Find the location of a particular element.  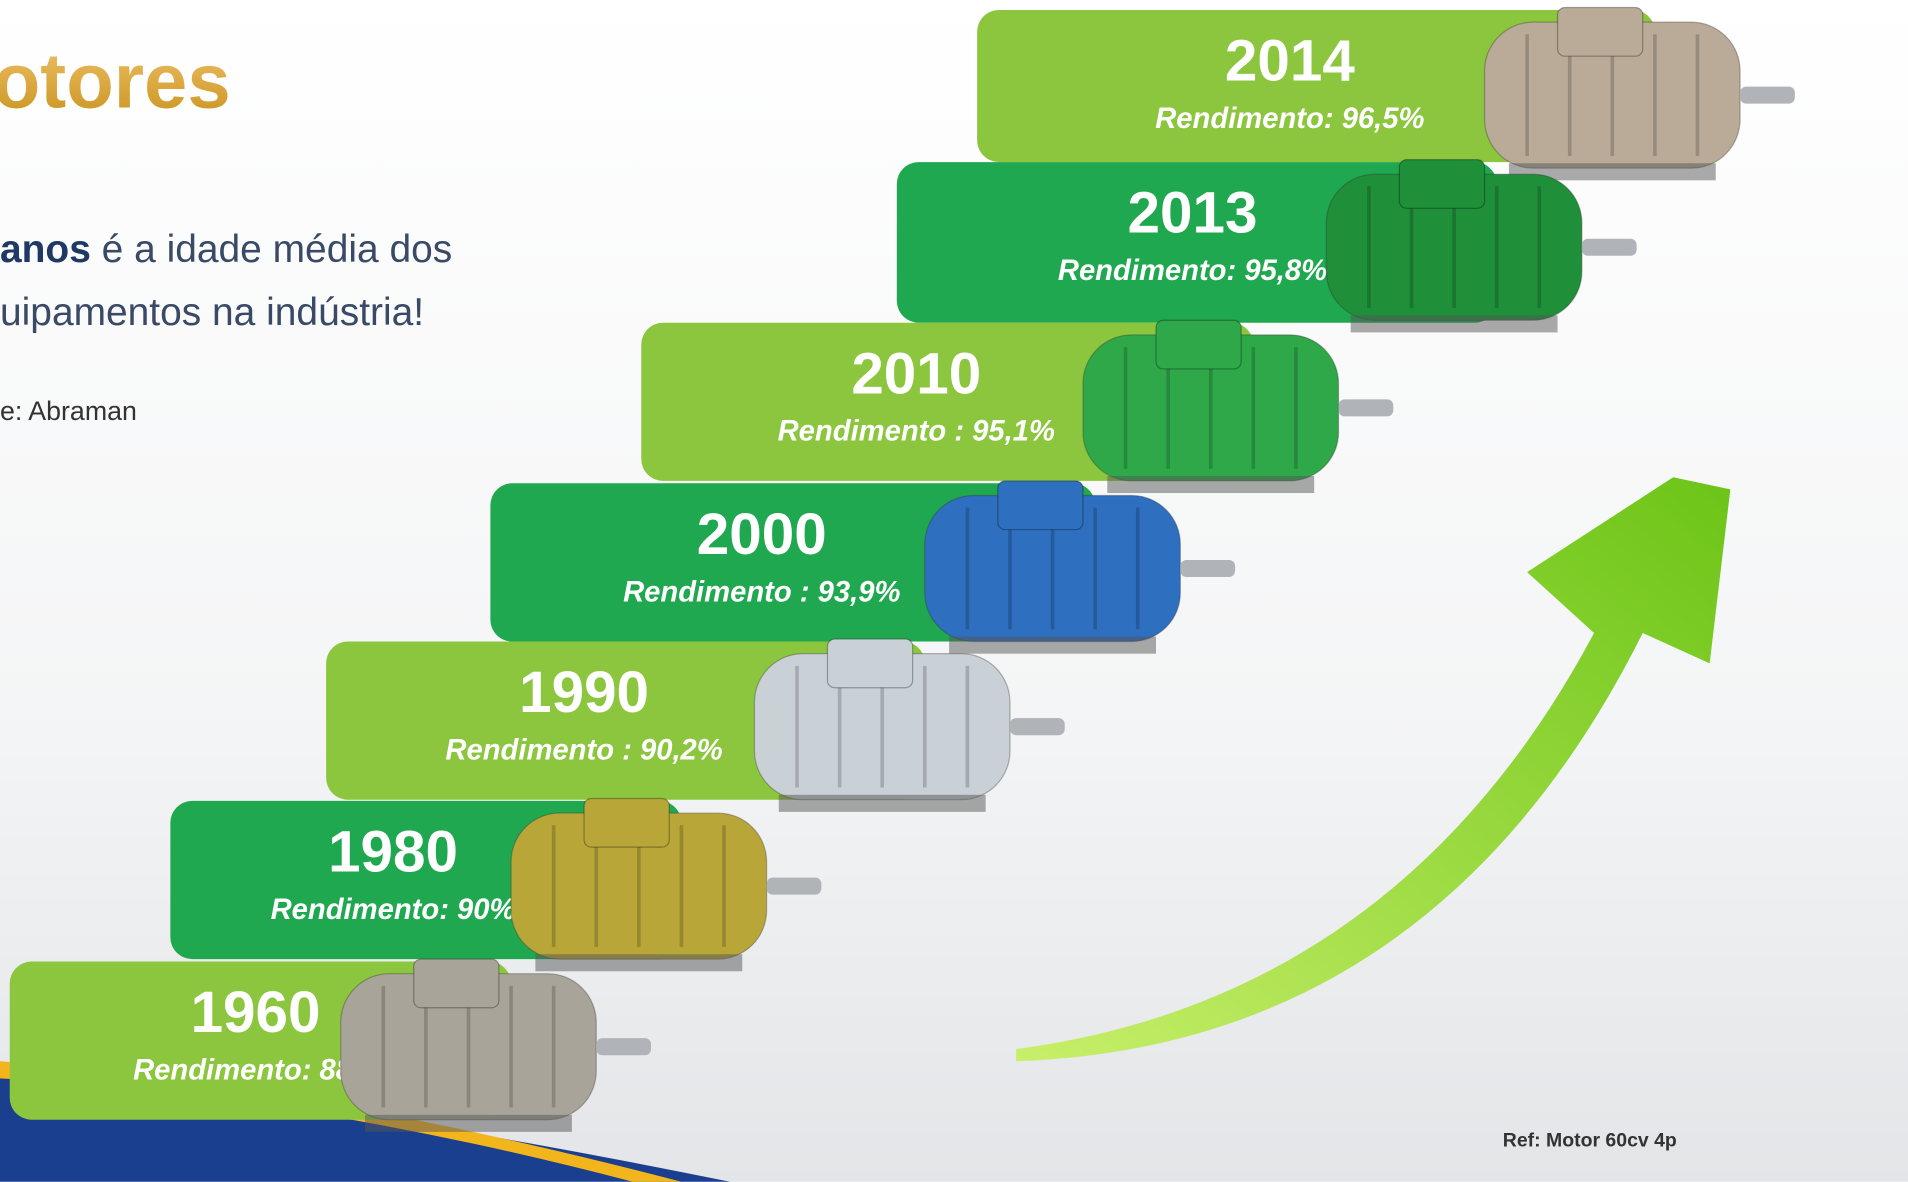

step-year: 1980 is located at coordinates (393, 851).